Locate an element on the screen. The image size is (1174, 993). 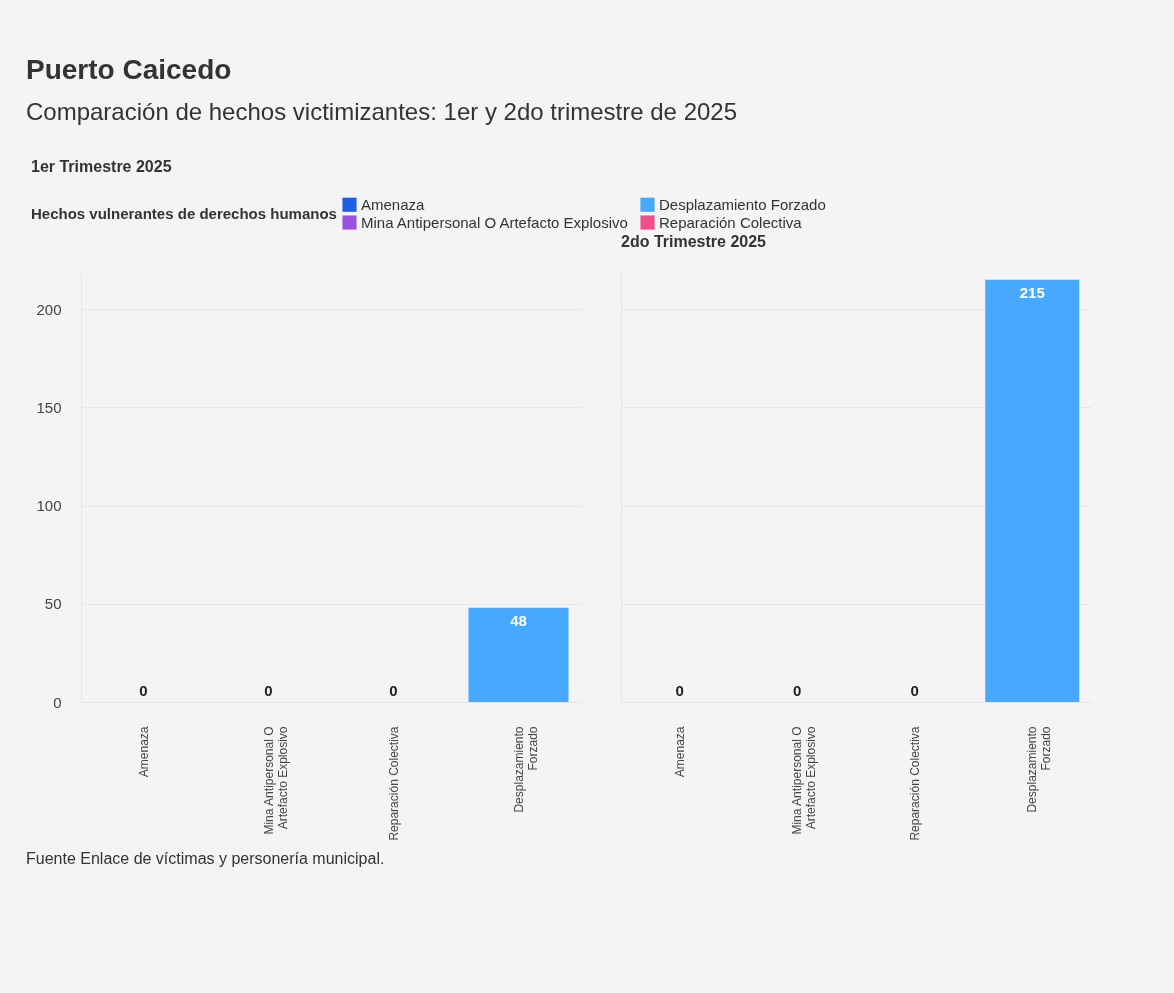
chart-title: 2do Trimestre 2025 is located at coordinates (694, 241).